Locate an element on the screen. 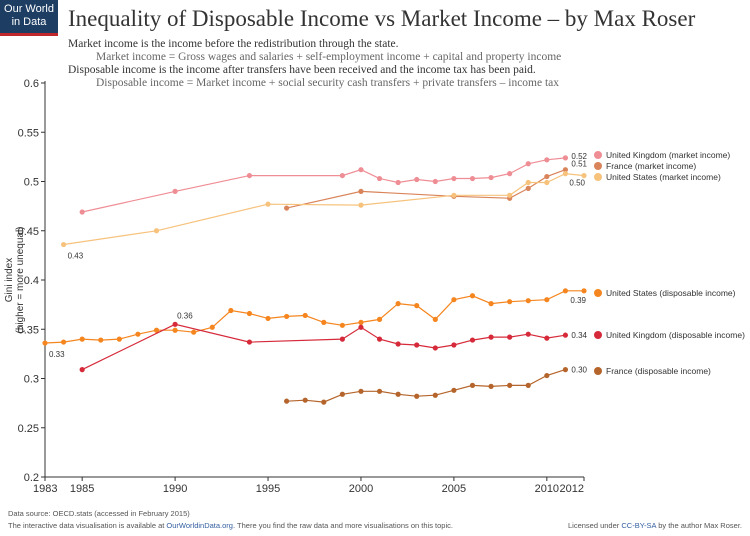  y-tick-label: 0.45 is located at coordinates (28, 232).